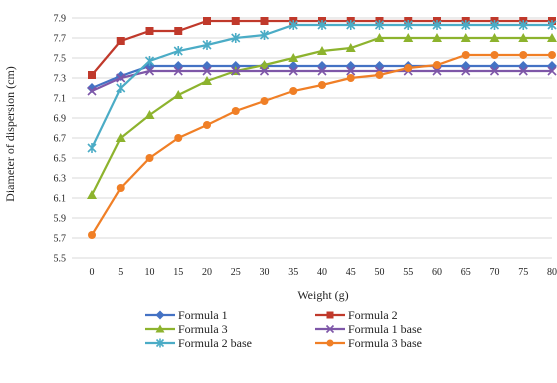 The width and height of the screenshot is (557, 383). Describe the element at coordinates (92, 272) in the screenshot. I see `x-tick-label: 0` at that location.